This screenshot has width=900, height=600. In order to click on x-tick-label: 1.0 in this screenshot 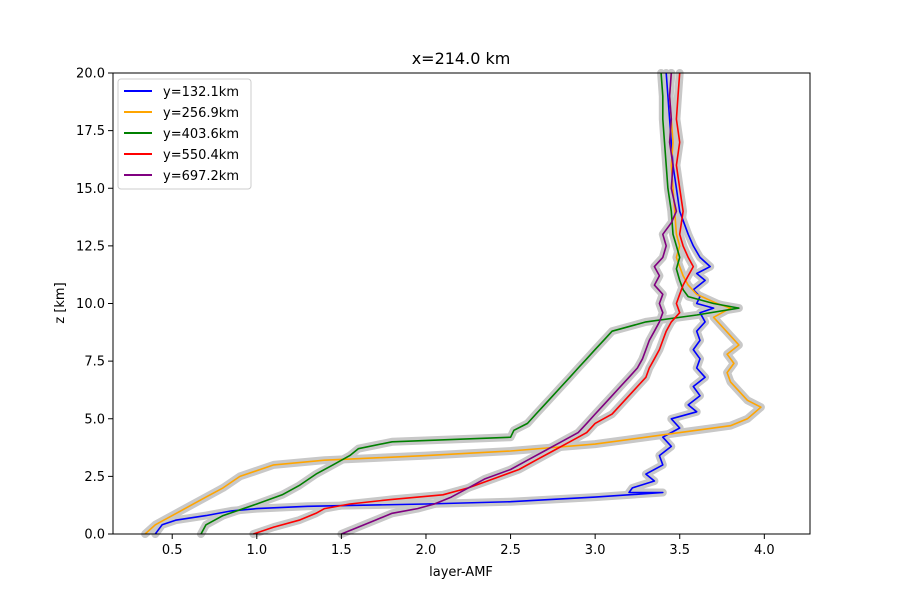, I will do `click(256, 550)`.